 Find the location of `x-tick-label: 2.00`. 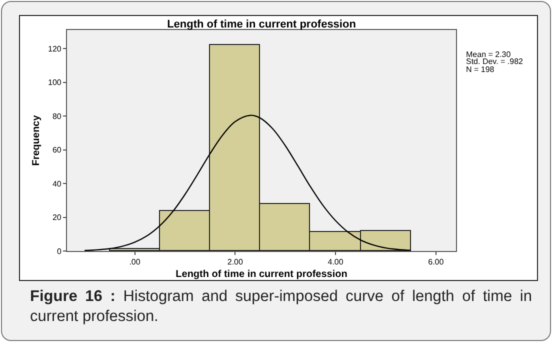

x-tick-label: 2.00 is located at coordinates (235, 262).